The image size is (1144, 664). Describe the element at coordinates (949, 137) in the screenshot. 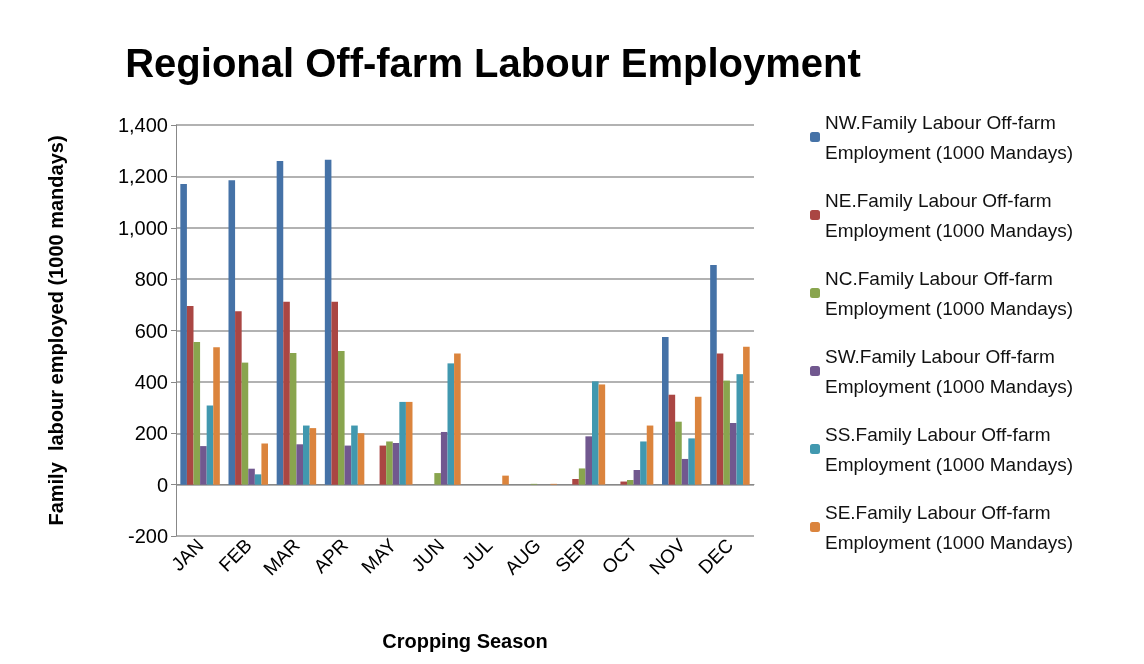

I see `legend-label: NW.Family Labour Off-farm Employment (1000 Mandays)` at that location.